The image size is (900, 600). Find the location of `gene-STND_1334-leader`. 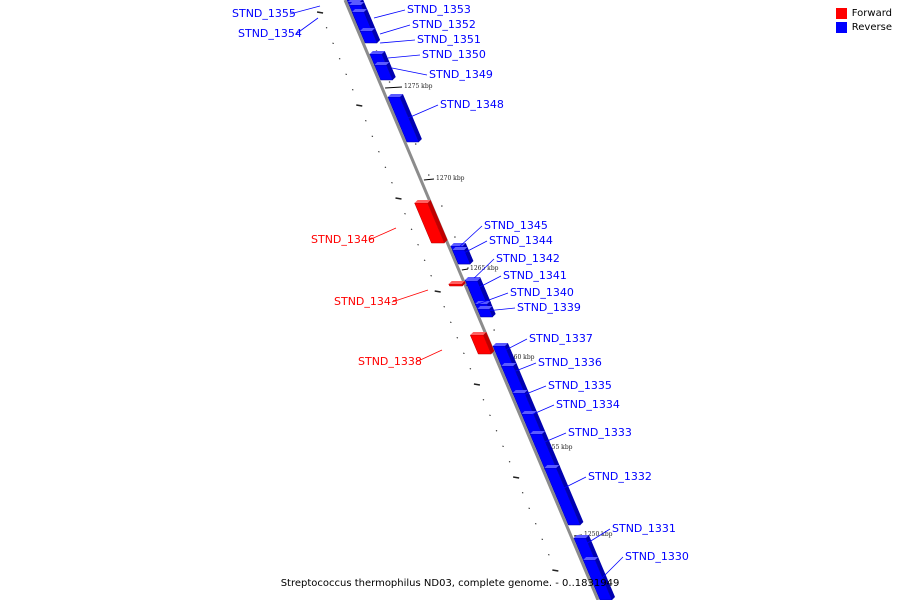

gene-STND_1334-leader is located at coordinates (539, 411).